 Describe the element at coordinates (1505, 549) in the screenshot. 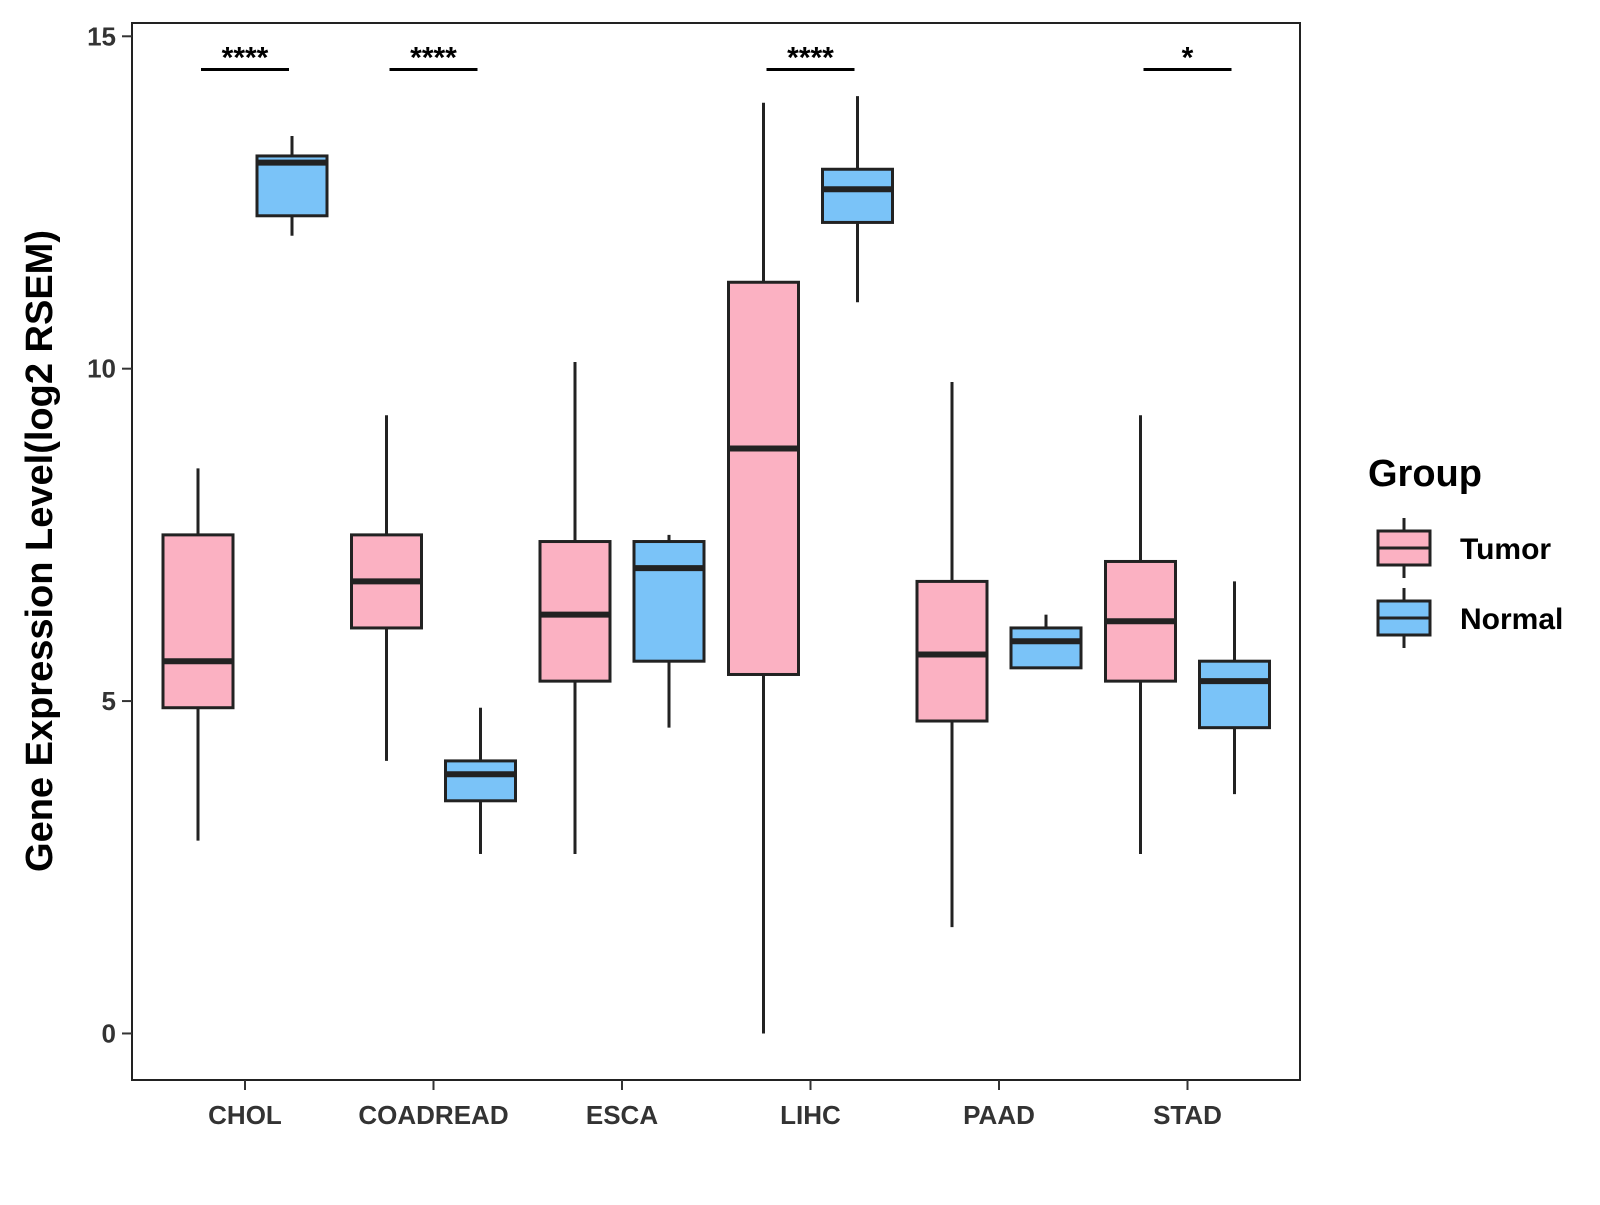

I see `legend-label-tumor: Tumor` at that location.